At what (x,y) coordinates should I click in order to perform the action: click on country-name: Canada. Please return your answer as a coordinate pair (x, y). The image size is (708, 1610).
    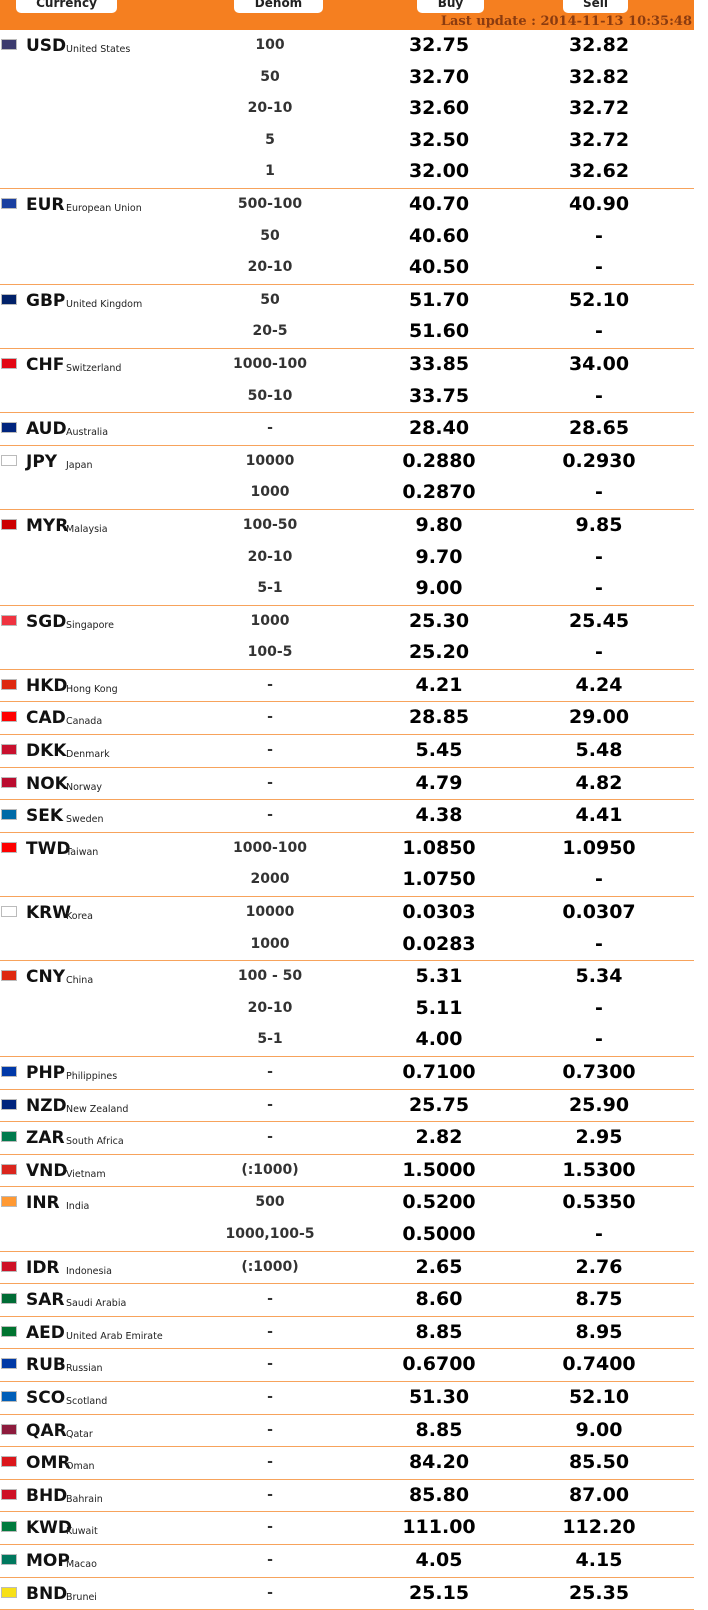
    Looking at the image, I should click on (84, 721).